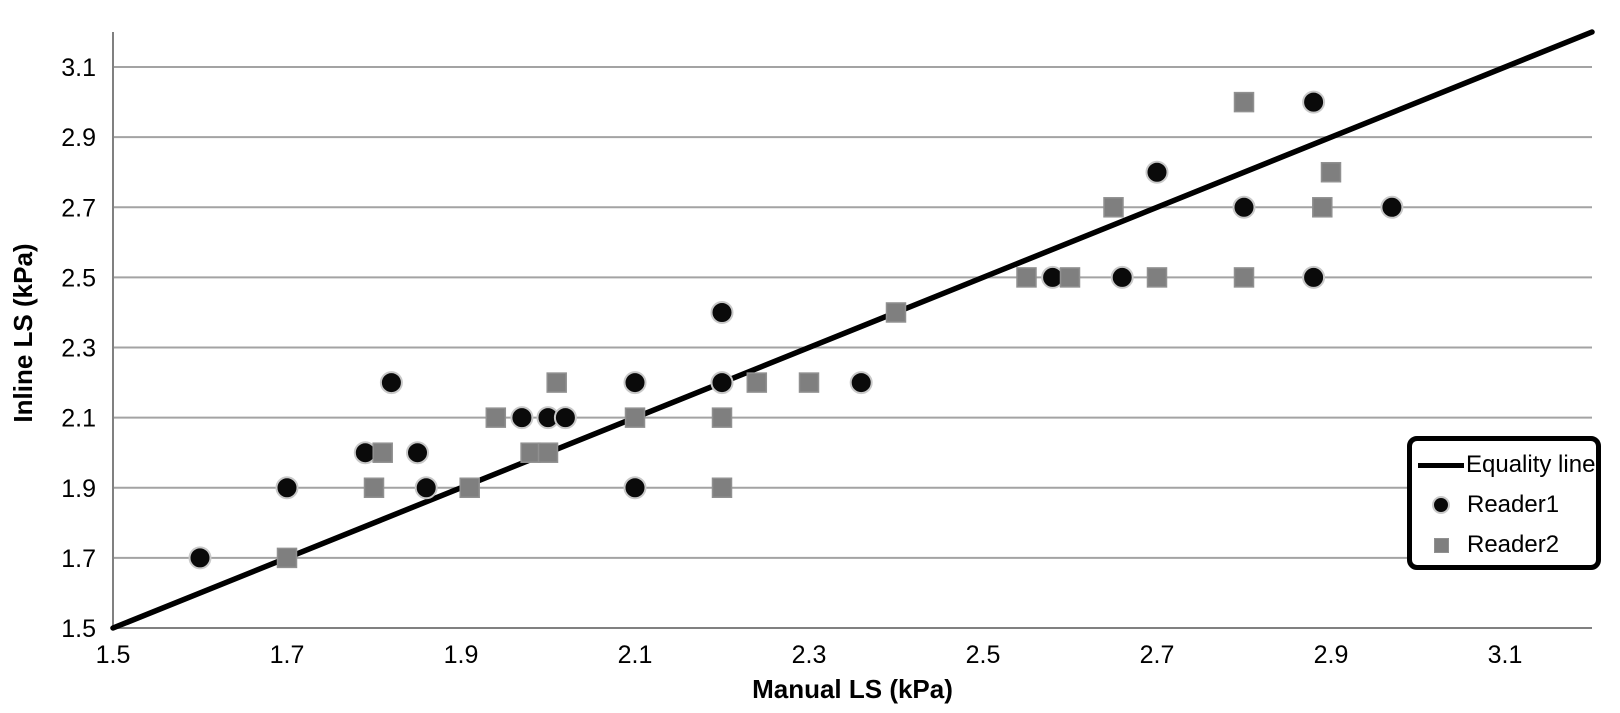  Describe the element at coordinates (1505, 655) in the screenshot. I see `x-tick-label: 3.1` at that location.